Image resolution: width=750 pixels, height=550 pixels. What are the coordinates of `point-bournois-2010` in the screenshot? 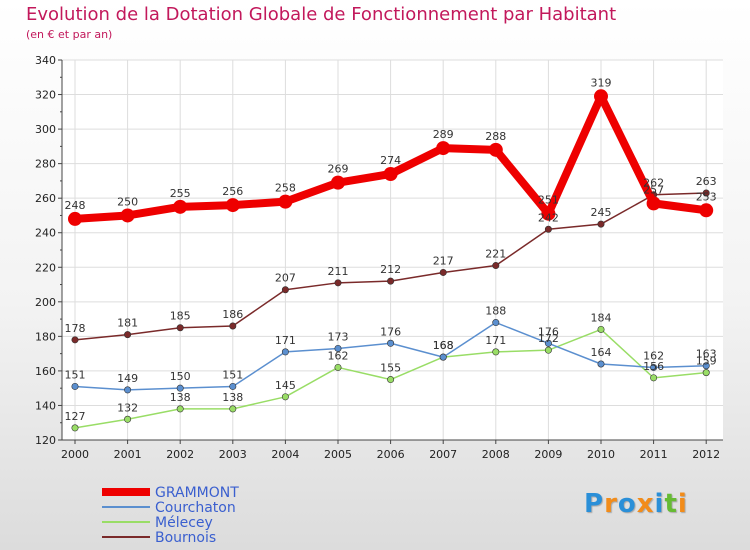 It's located at (601, 224).